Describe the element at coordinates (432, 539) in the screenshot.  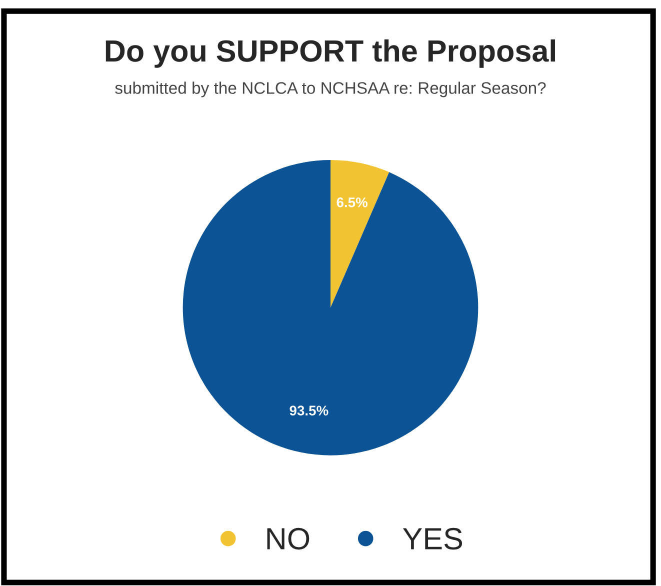
I see `legend-label: YES` at that location.